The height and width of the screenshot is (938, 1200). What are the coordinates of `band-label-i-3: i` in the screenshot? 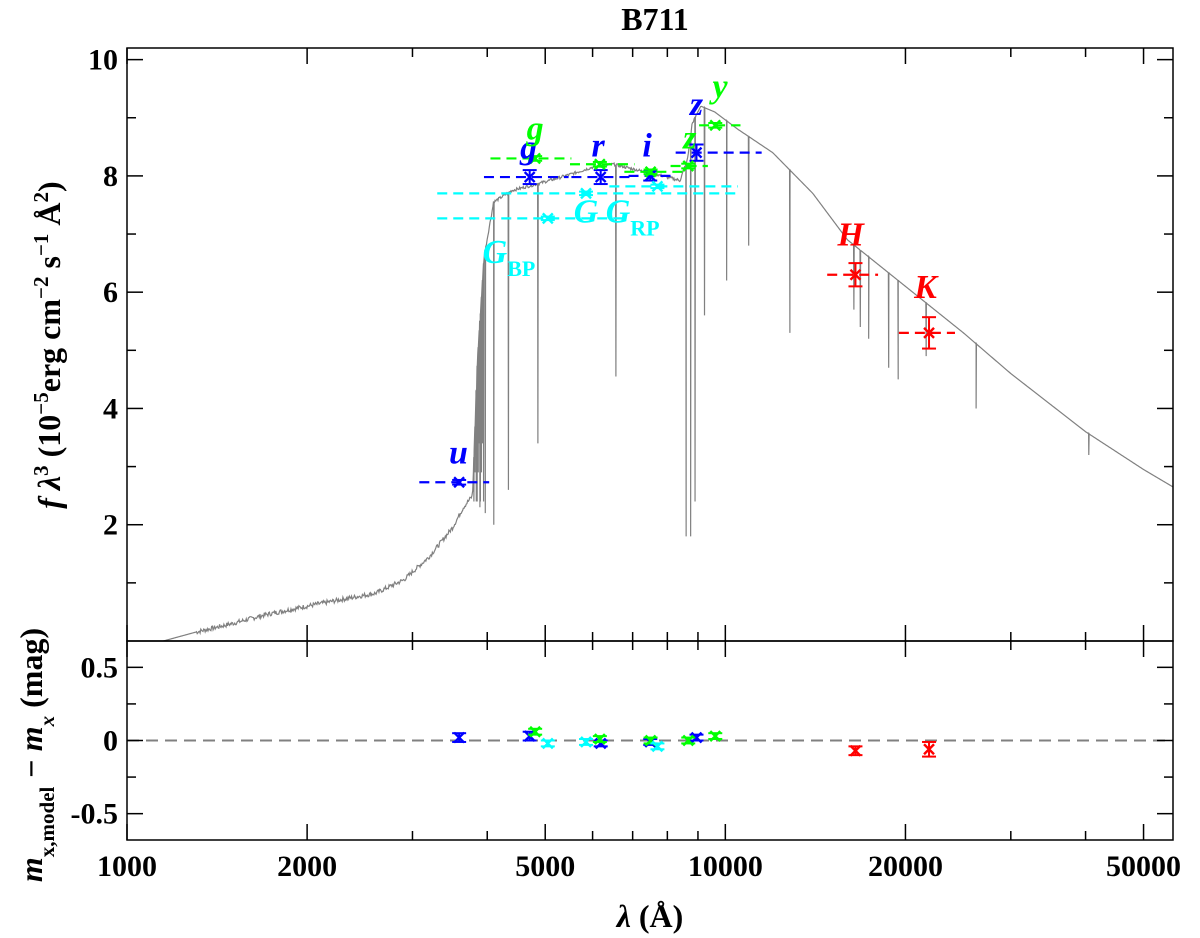 It's located at (647, 146).